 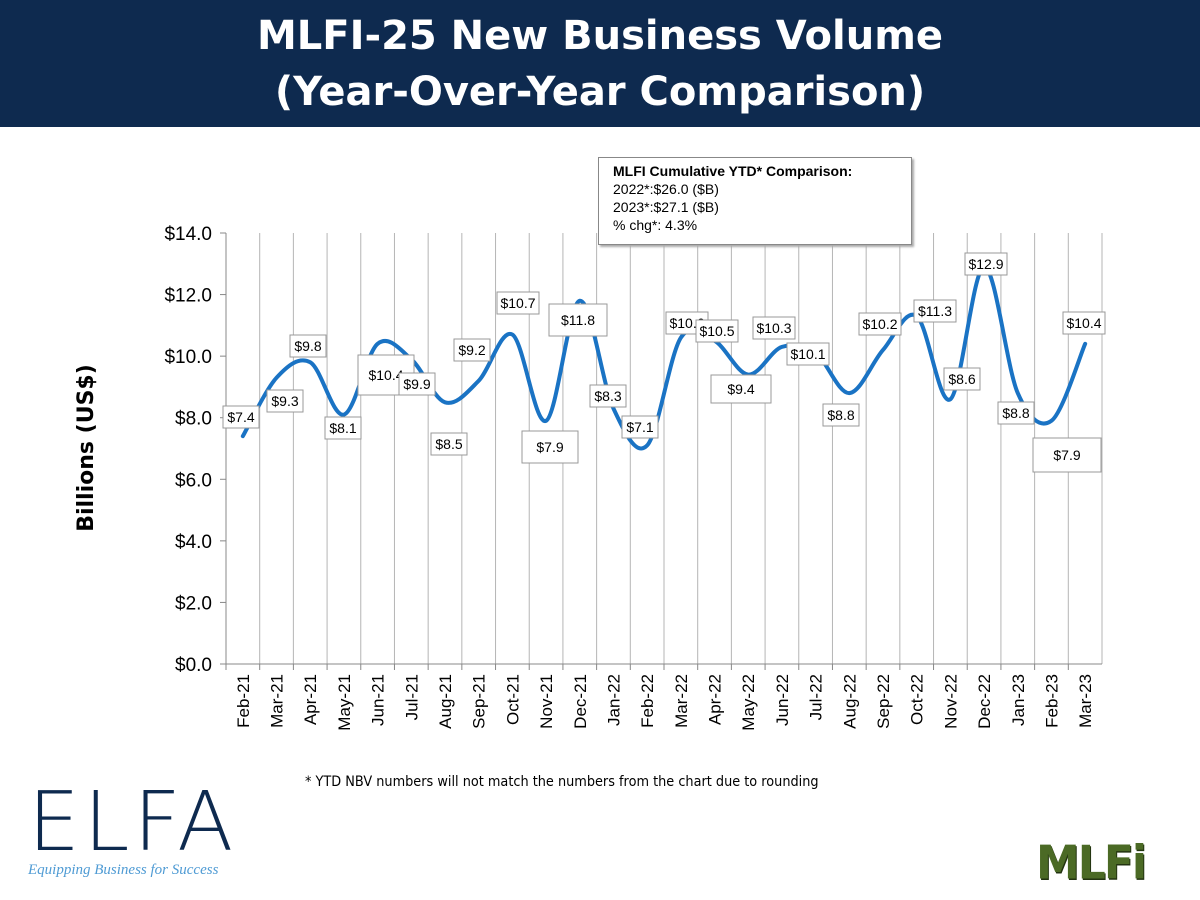 What do you see at coordinates (666, 207) in the screenshot?
I see `ytd-2023: 2023*:$27.1 ($B)` at bounding box center [666, 207].